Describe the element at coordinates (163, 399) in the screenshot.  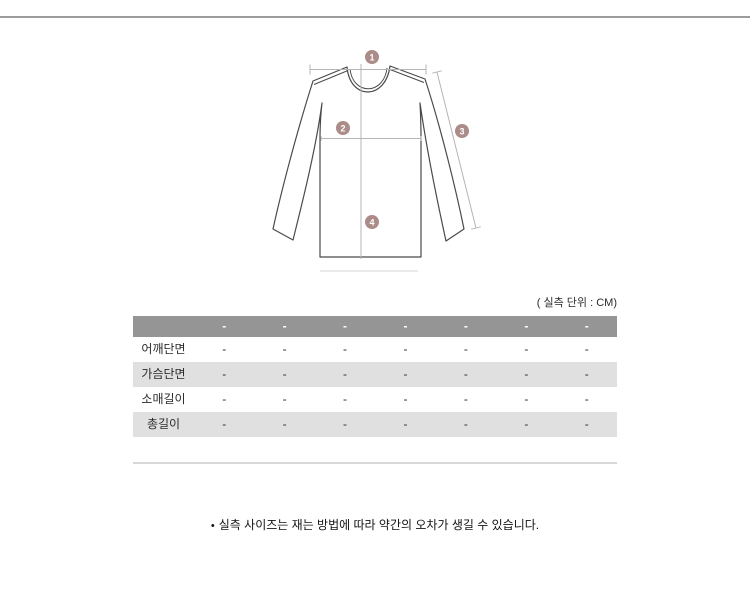
I see `row-label: 소매길이` at that location.